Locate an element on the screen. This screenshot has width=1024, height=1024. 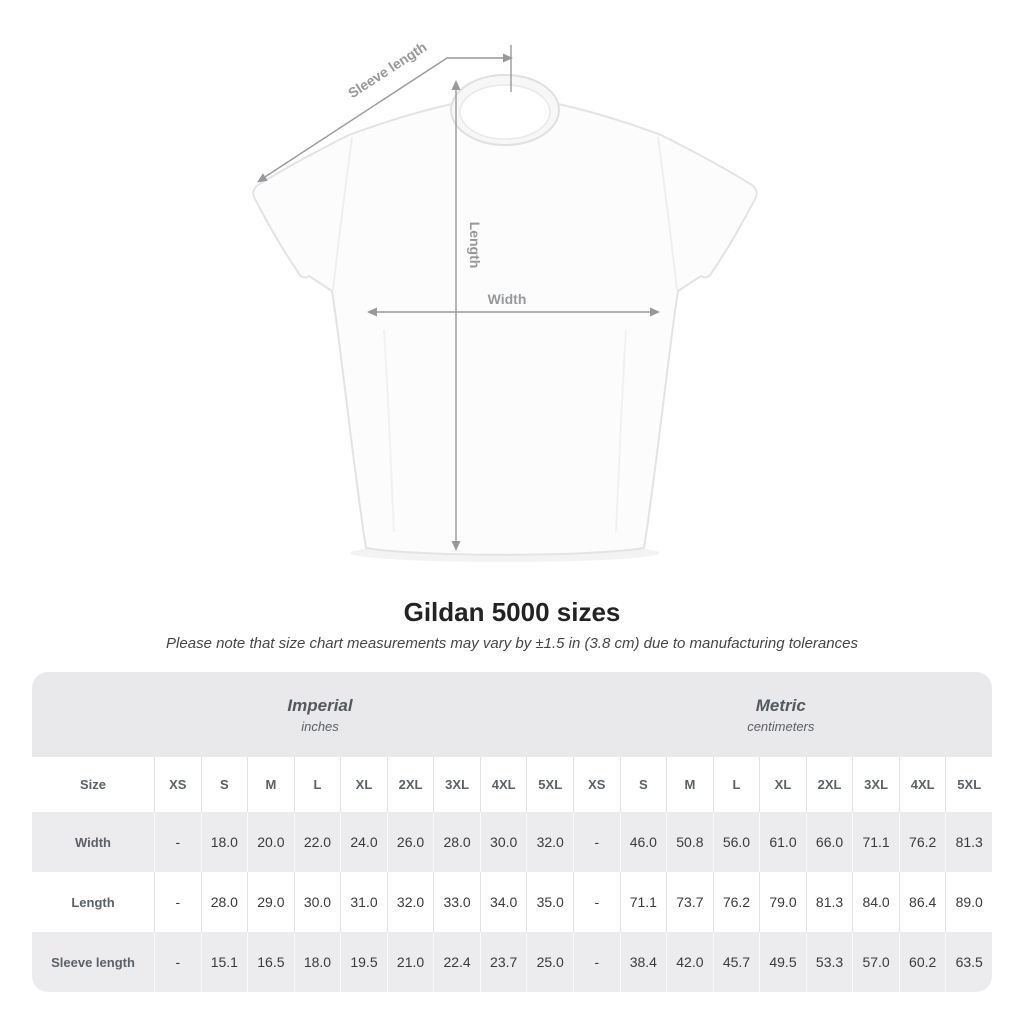
metric-sublabel: centimeters is located at coordinates (781, 726).